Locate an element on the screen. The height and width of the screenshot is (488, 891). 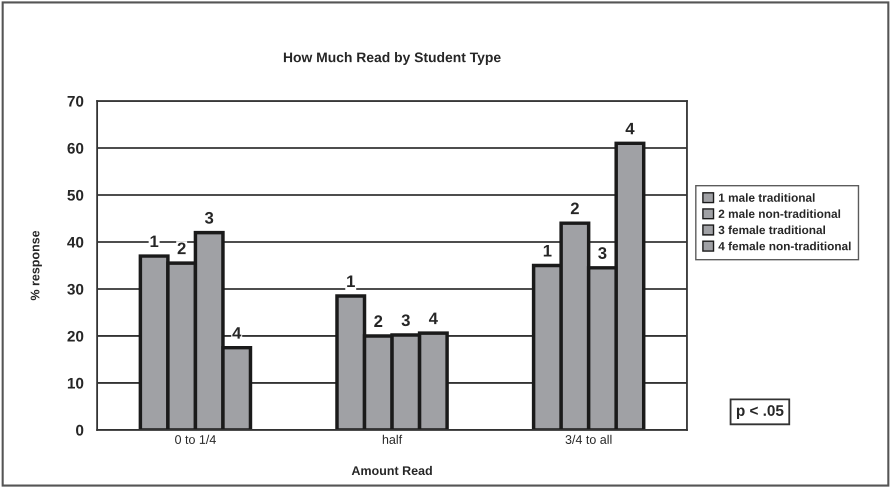
legend-label: 4 female non-traditional is located at coordinates (784, 246).